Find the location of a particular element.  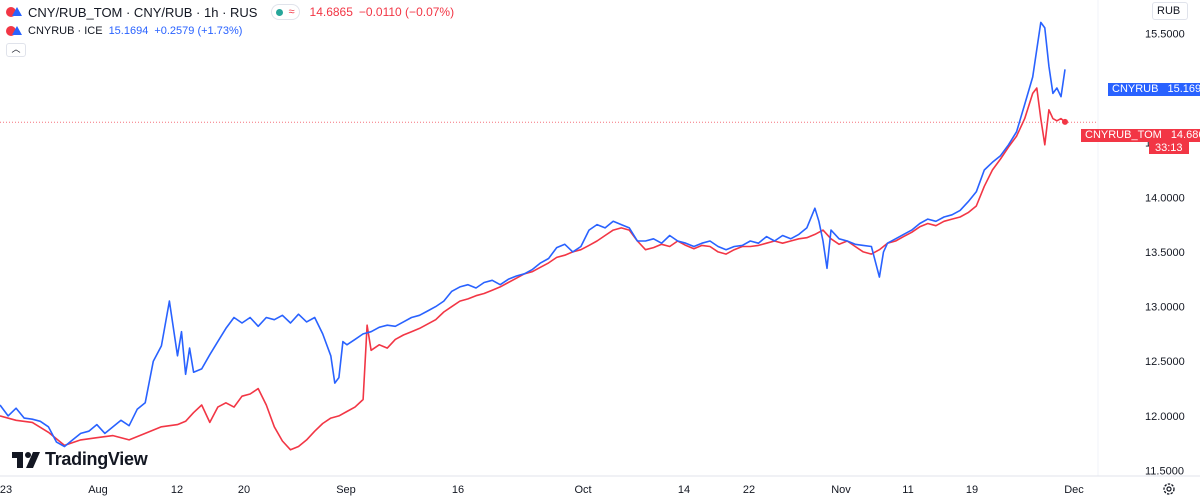

y-tick-label: 13.0000 is located at coordinates (1165, 308).